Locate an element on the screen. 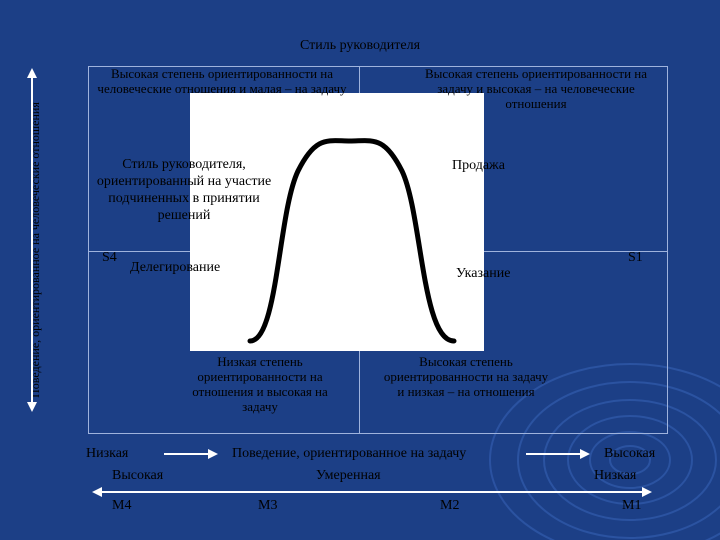 The width and height of the screenshot is (720, 540). style-telling: Указание is located at coordinates (483, 273).